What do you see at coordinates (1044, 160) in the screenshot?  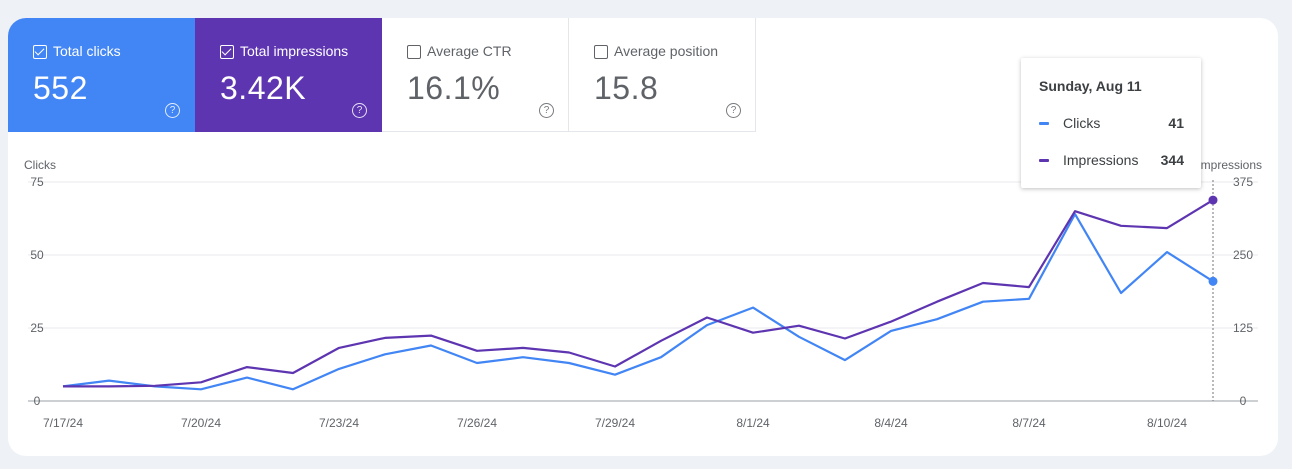 I see `impressions-swatch` at bounding box center [1044, 160].